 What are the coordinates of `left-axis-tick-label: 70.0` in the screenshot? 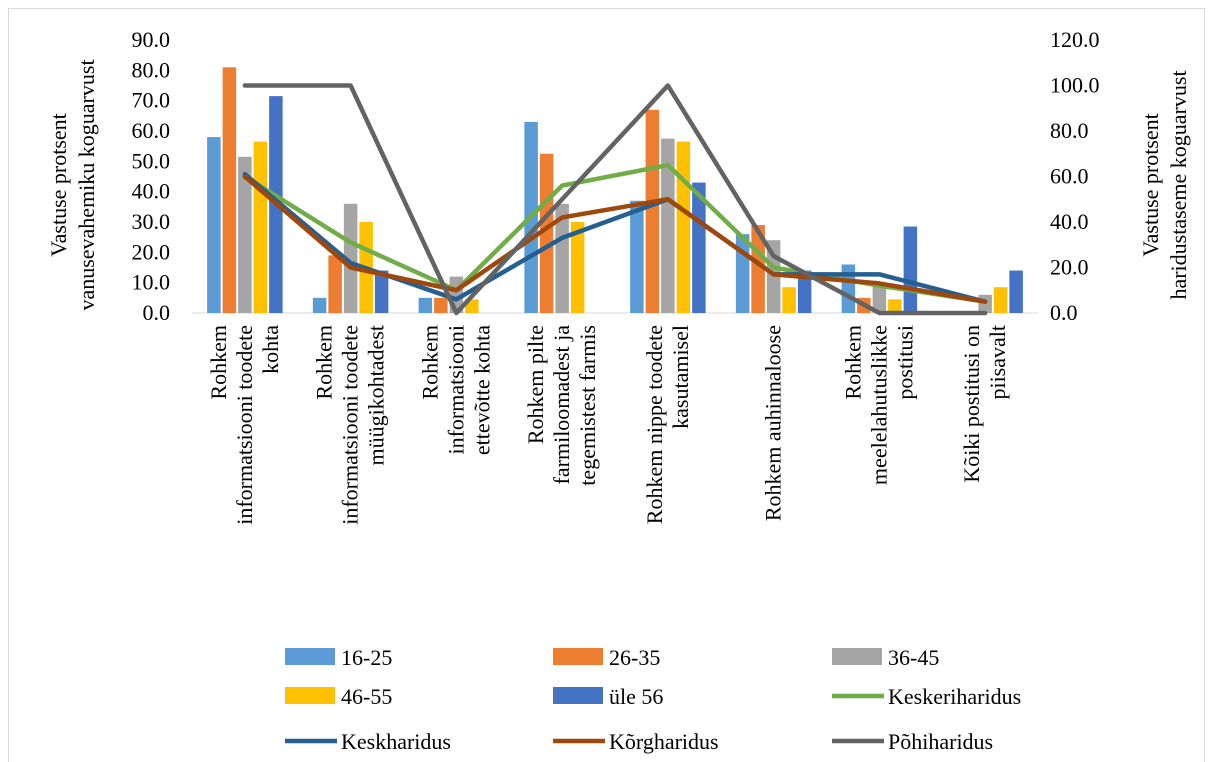 It's located at (151, 100).